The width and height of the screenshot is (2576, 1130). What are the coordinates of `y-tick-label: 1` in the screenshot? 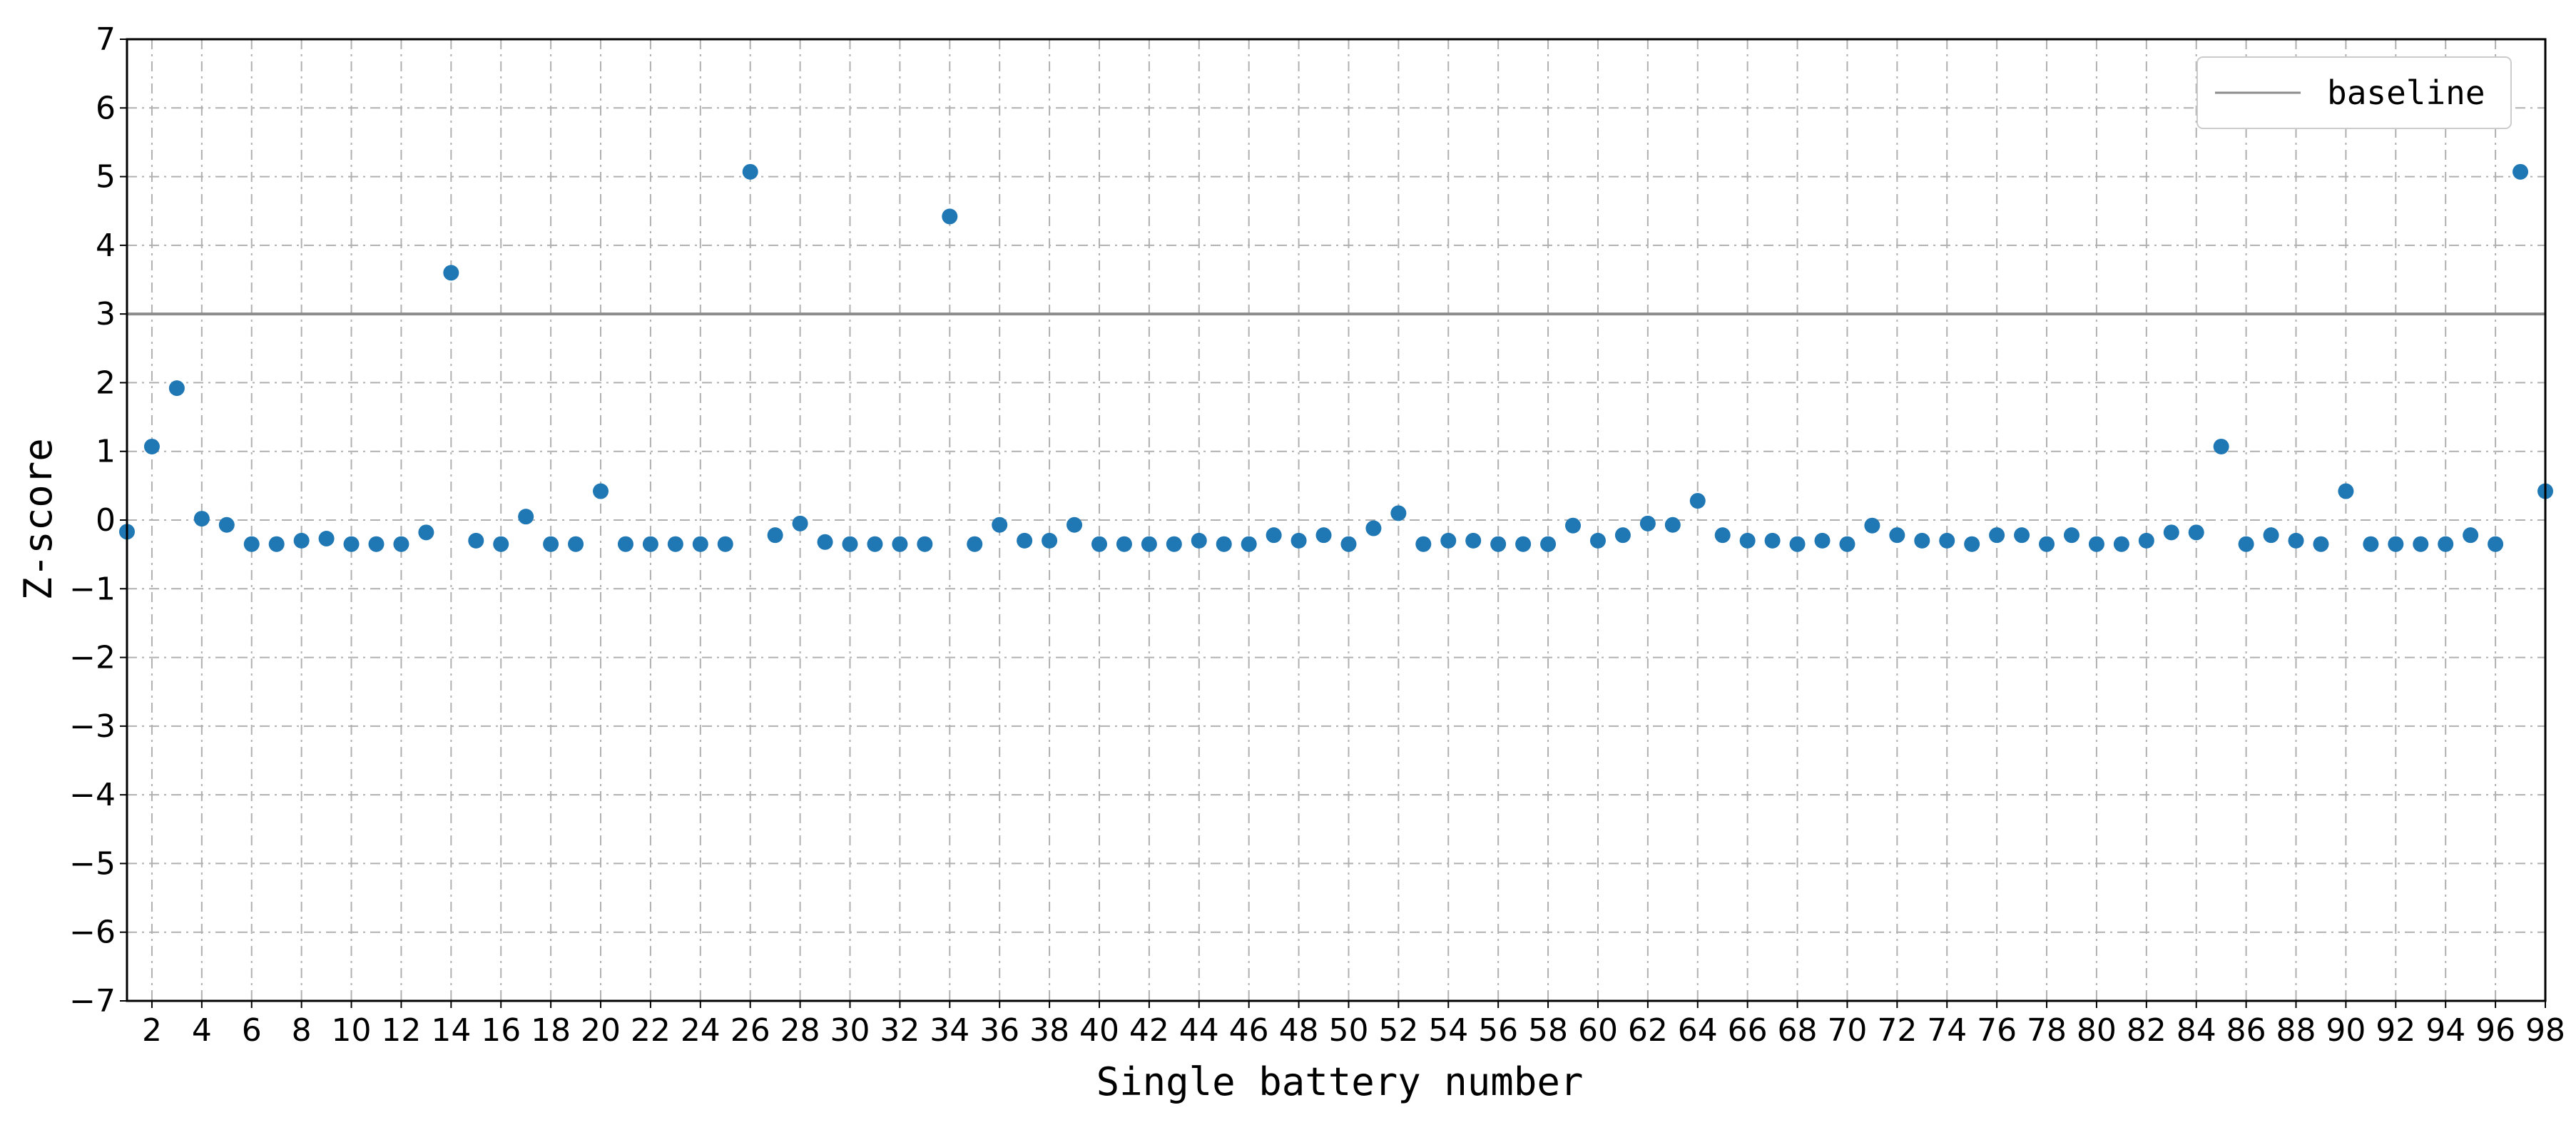 It's located at (106, 452).